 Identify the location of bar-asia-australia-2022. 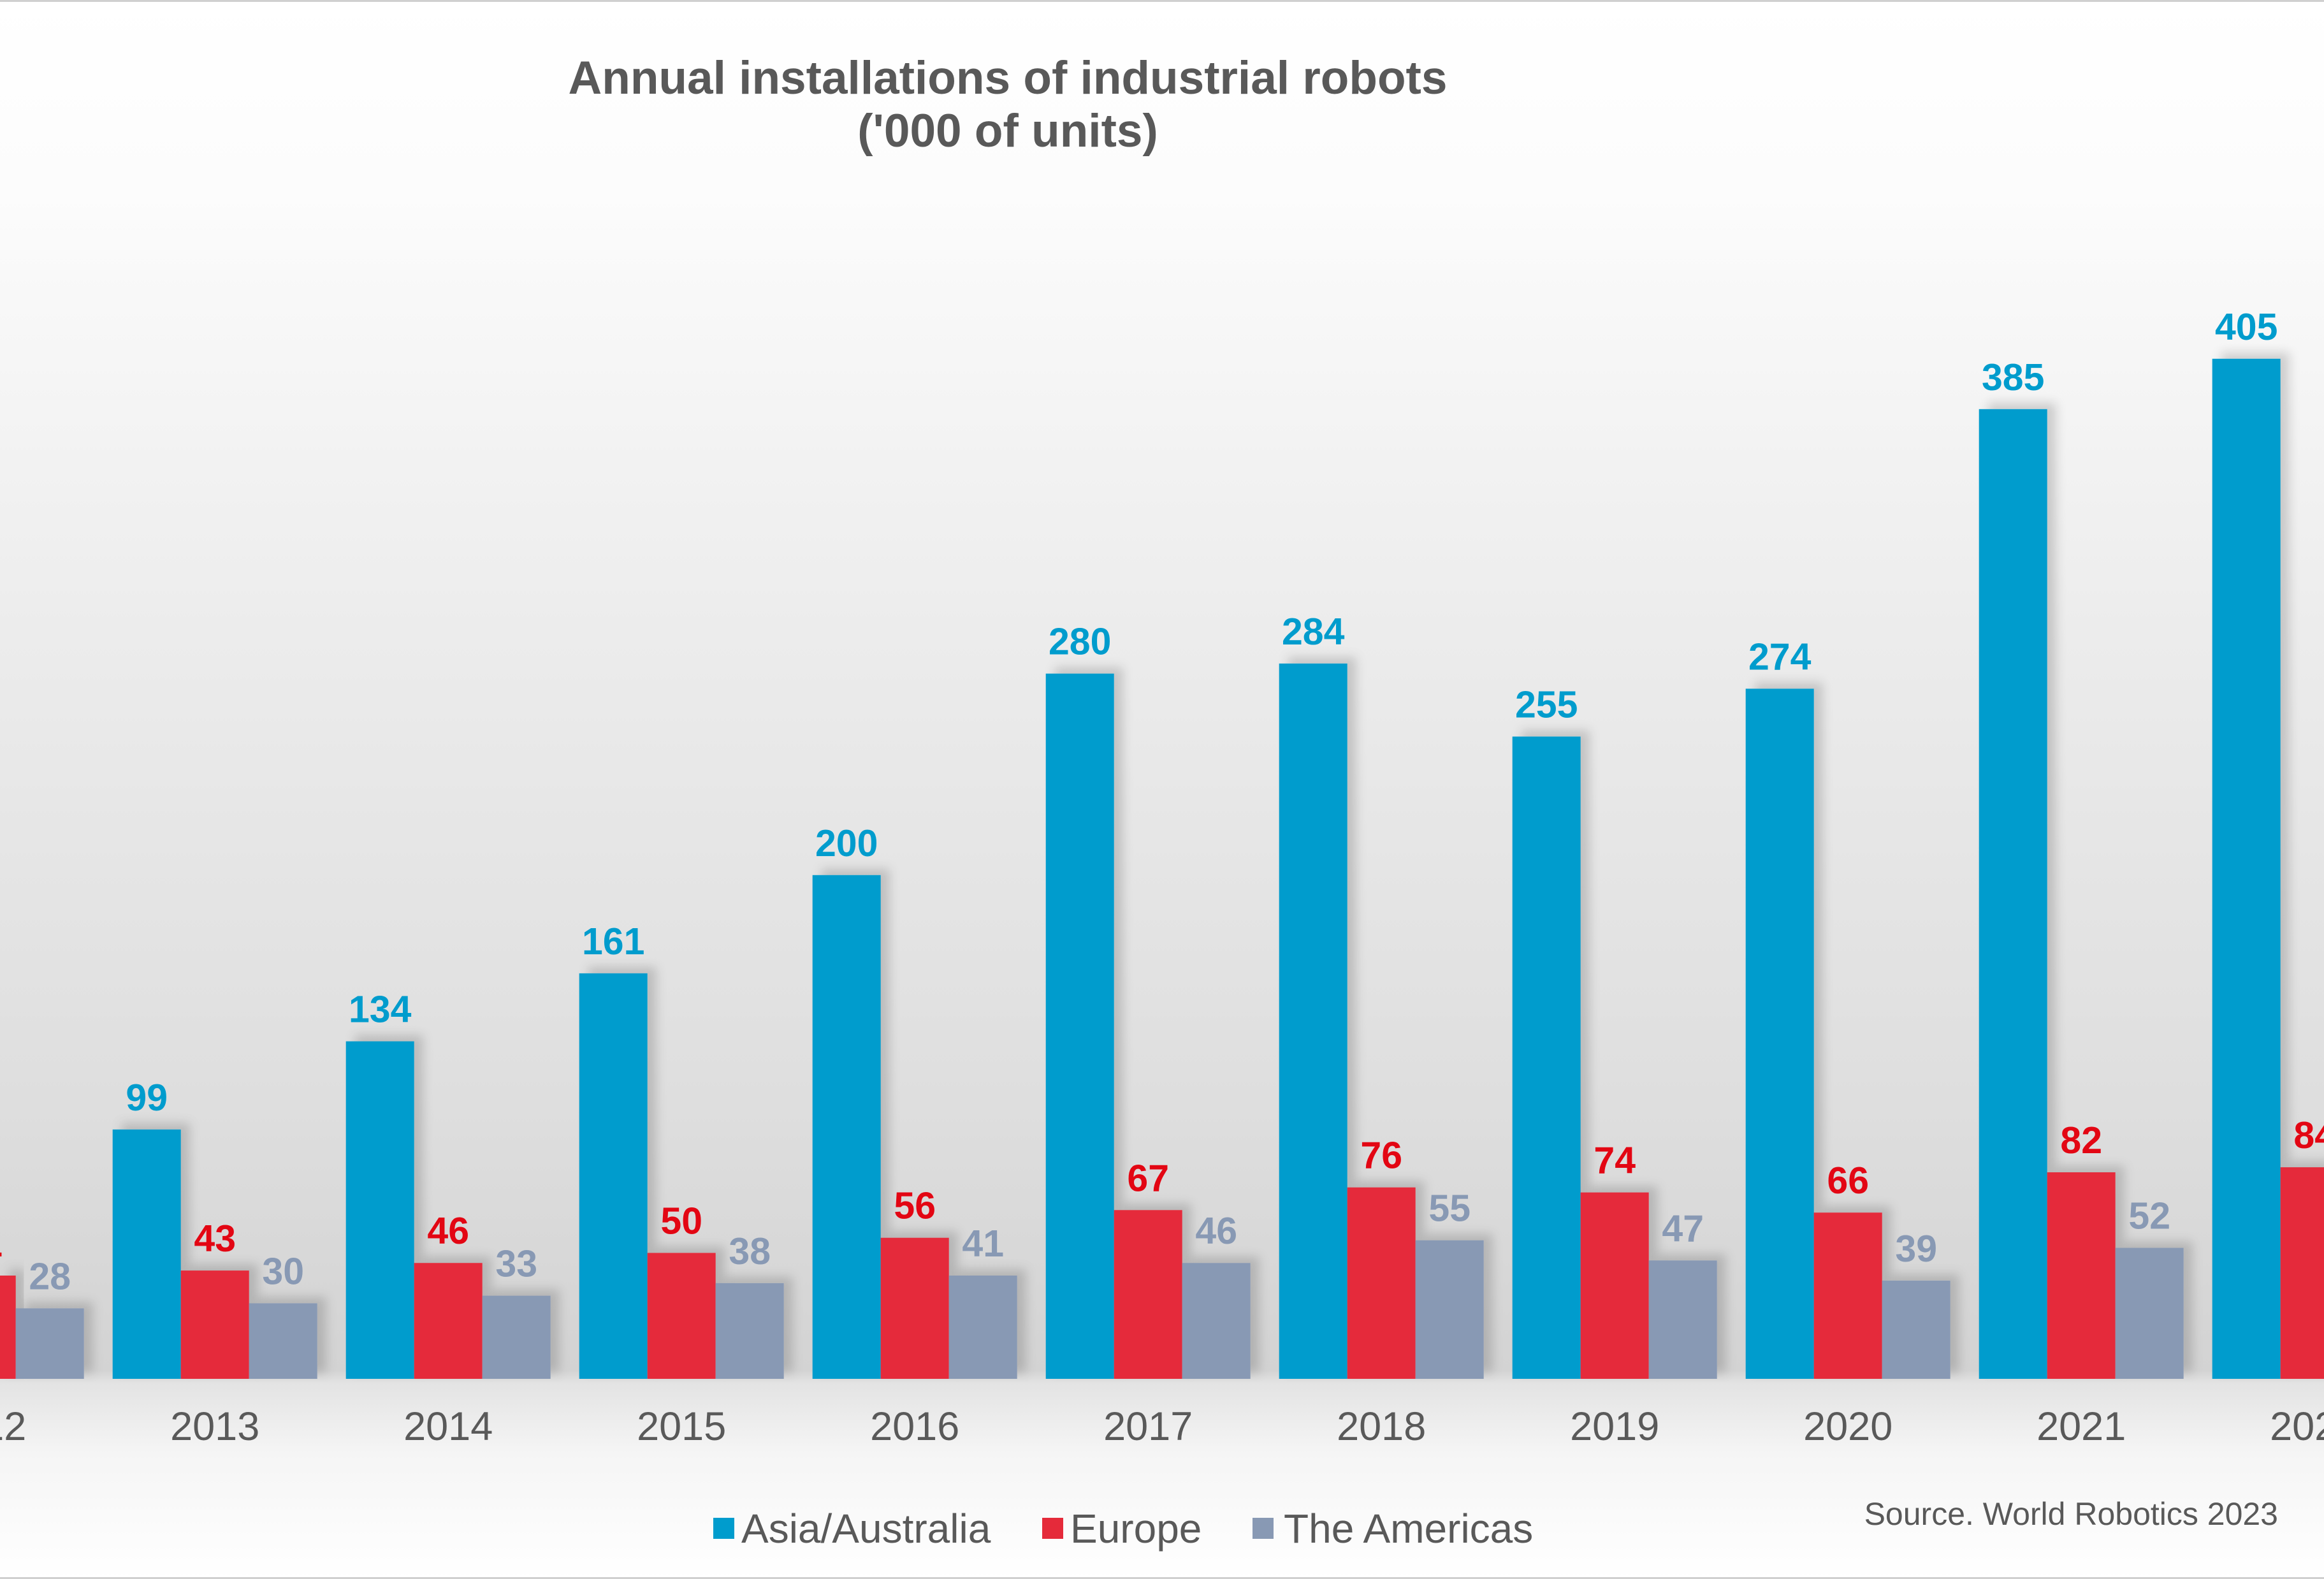
(2246, 868).